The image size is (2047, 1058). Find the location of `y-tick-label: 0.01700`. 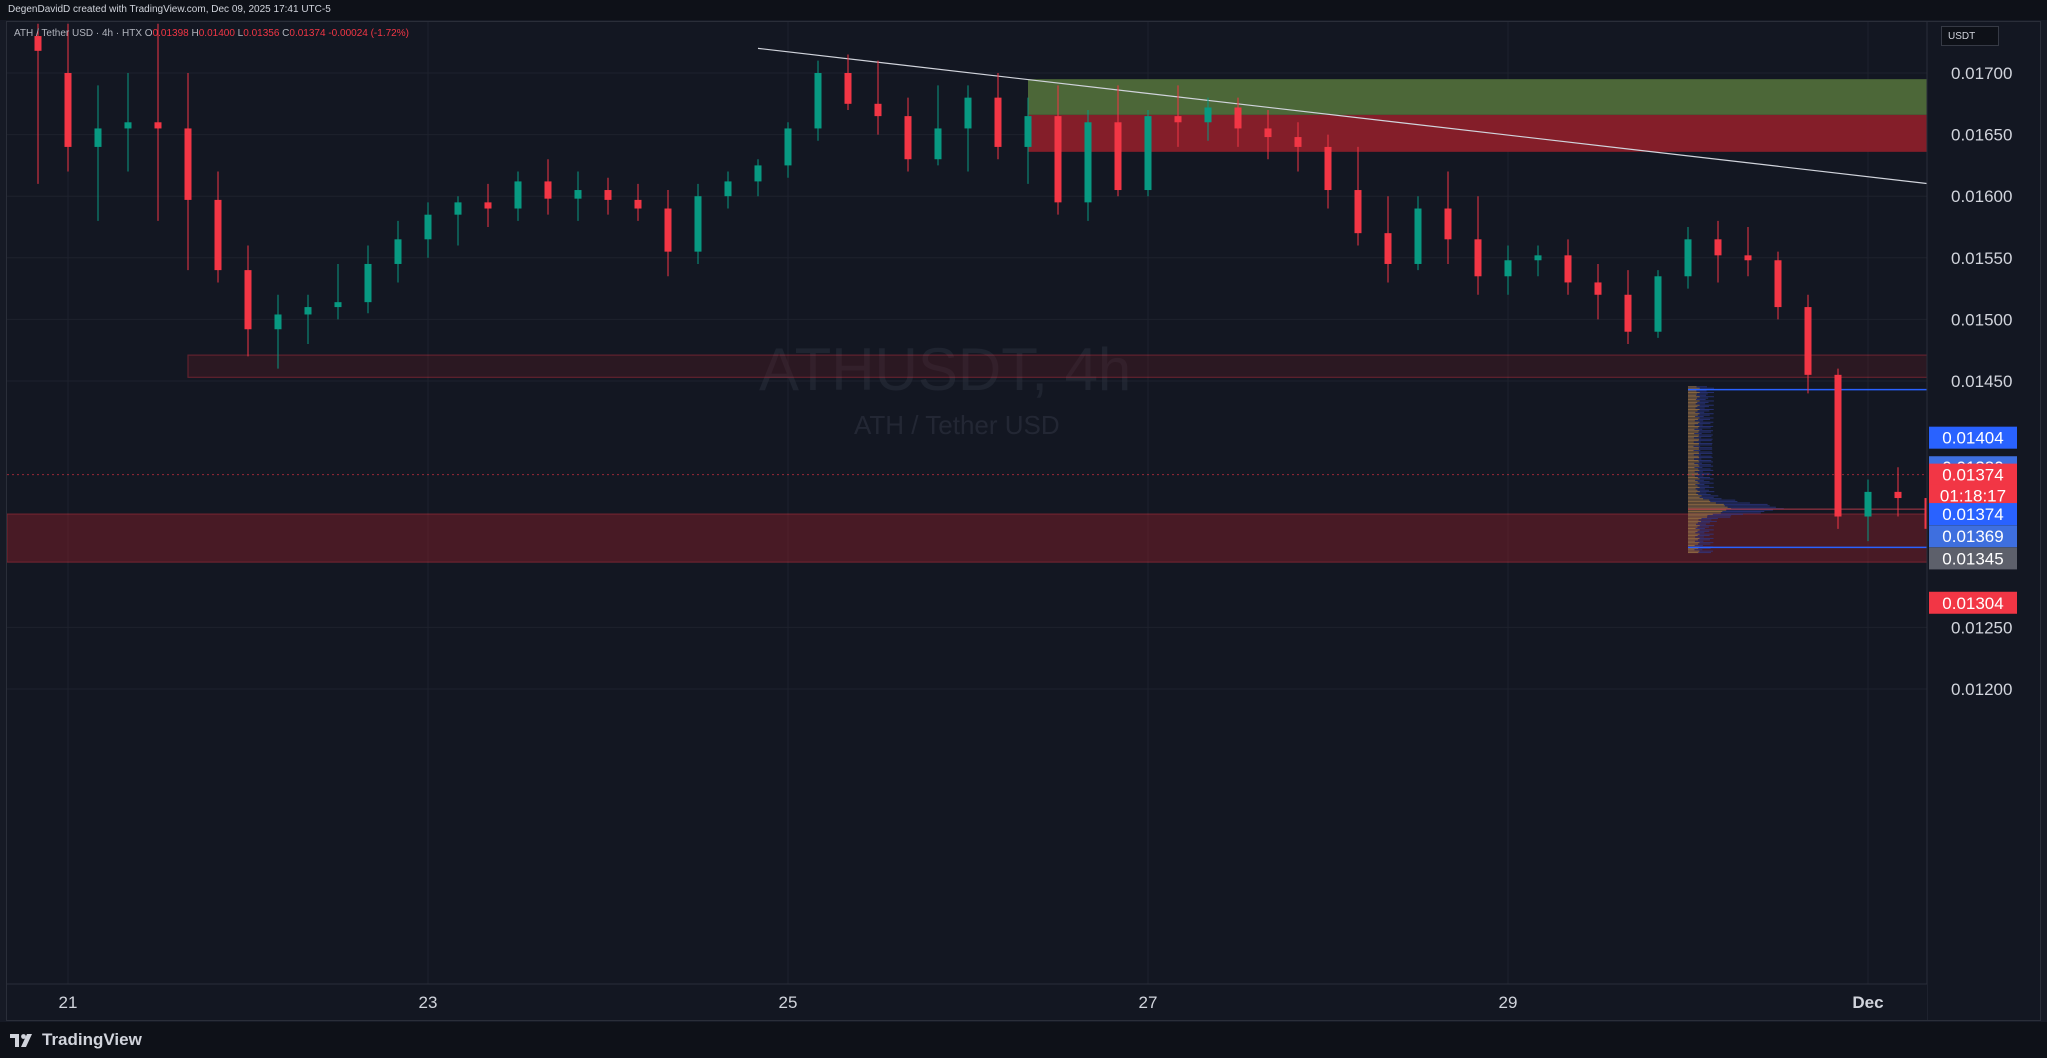

y-tick-label: 0.01700 is located at coordinates (1981, 73).